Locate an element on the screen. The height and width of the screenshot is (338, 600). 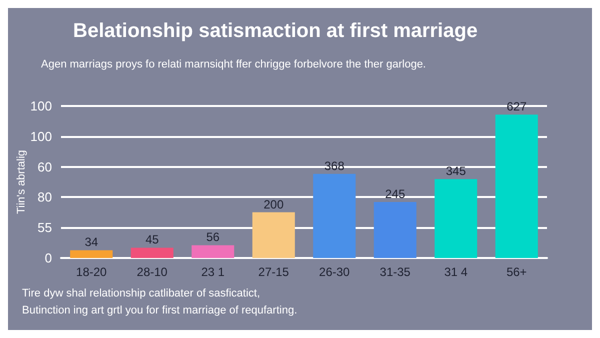
x-tick-label: 27-15 is located at coordinates (274, 272).